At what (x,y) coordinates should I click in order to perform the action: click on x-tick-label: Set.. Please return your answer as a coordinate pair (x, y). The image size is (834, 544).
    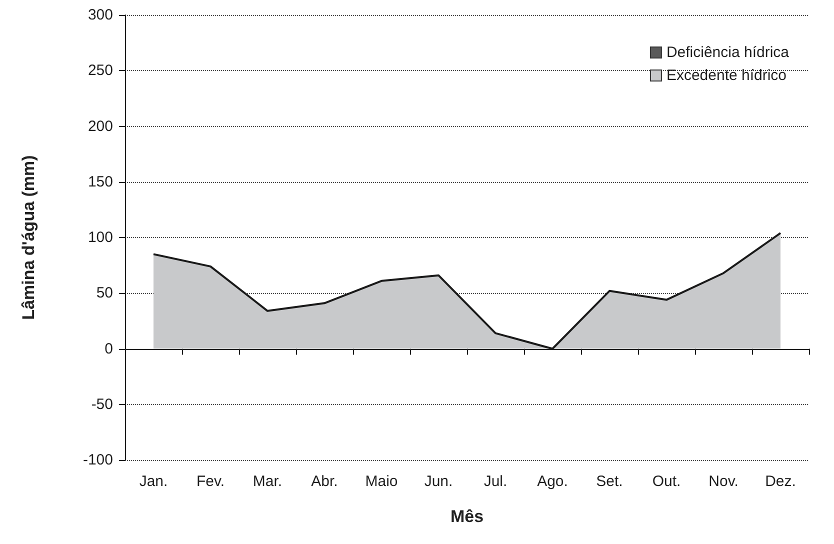
    Looking at the image, I should click on (609, 481).